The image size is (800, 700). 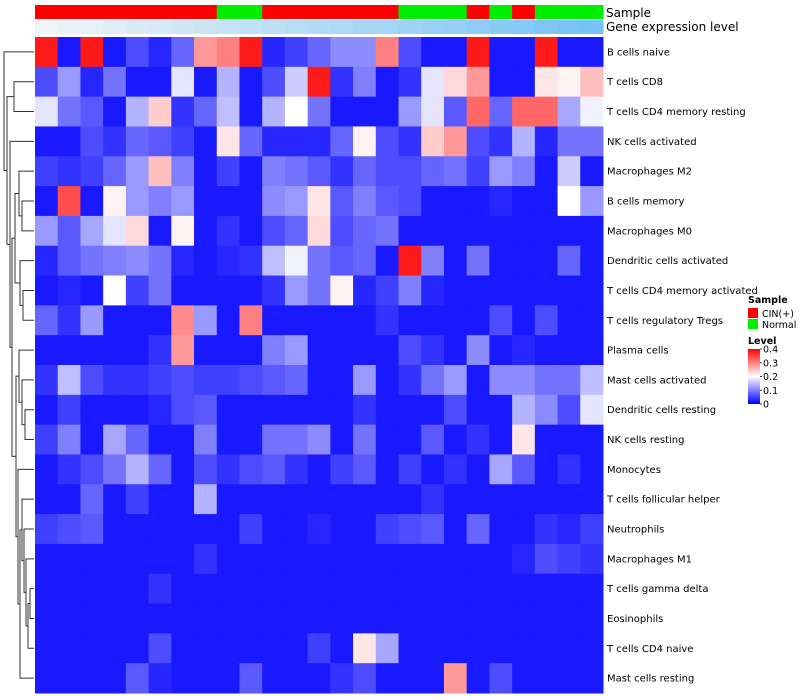 I want to click on level-ticks: 0.4 0.3 0.2 0.1 0, so click(x=769, y=378).